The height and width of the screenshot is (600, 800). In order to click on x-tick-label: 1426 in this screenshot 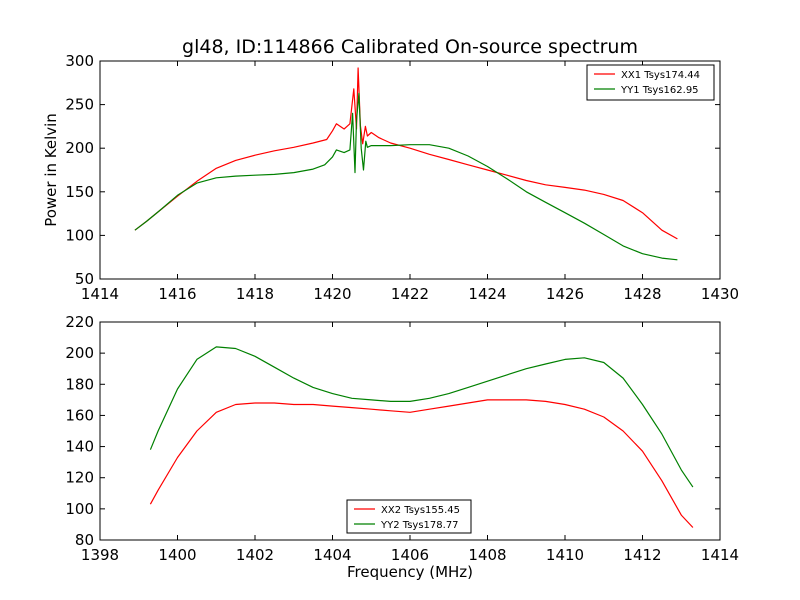, I will do `click(565, 294)`.